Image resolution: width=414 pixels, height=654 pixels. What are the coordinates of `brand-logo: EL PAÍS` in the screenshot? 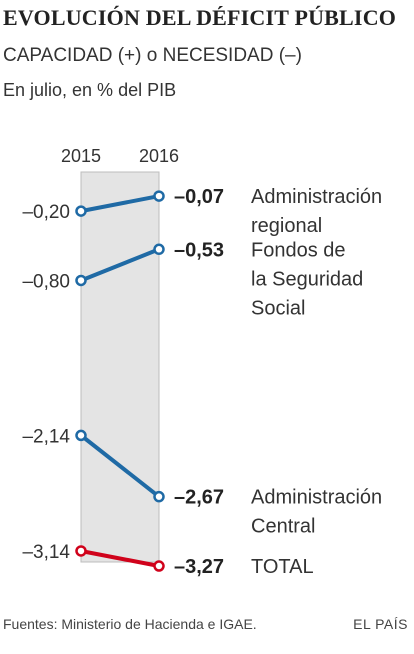 It's located at (380, 624).